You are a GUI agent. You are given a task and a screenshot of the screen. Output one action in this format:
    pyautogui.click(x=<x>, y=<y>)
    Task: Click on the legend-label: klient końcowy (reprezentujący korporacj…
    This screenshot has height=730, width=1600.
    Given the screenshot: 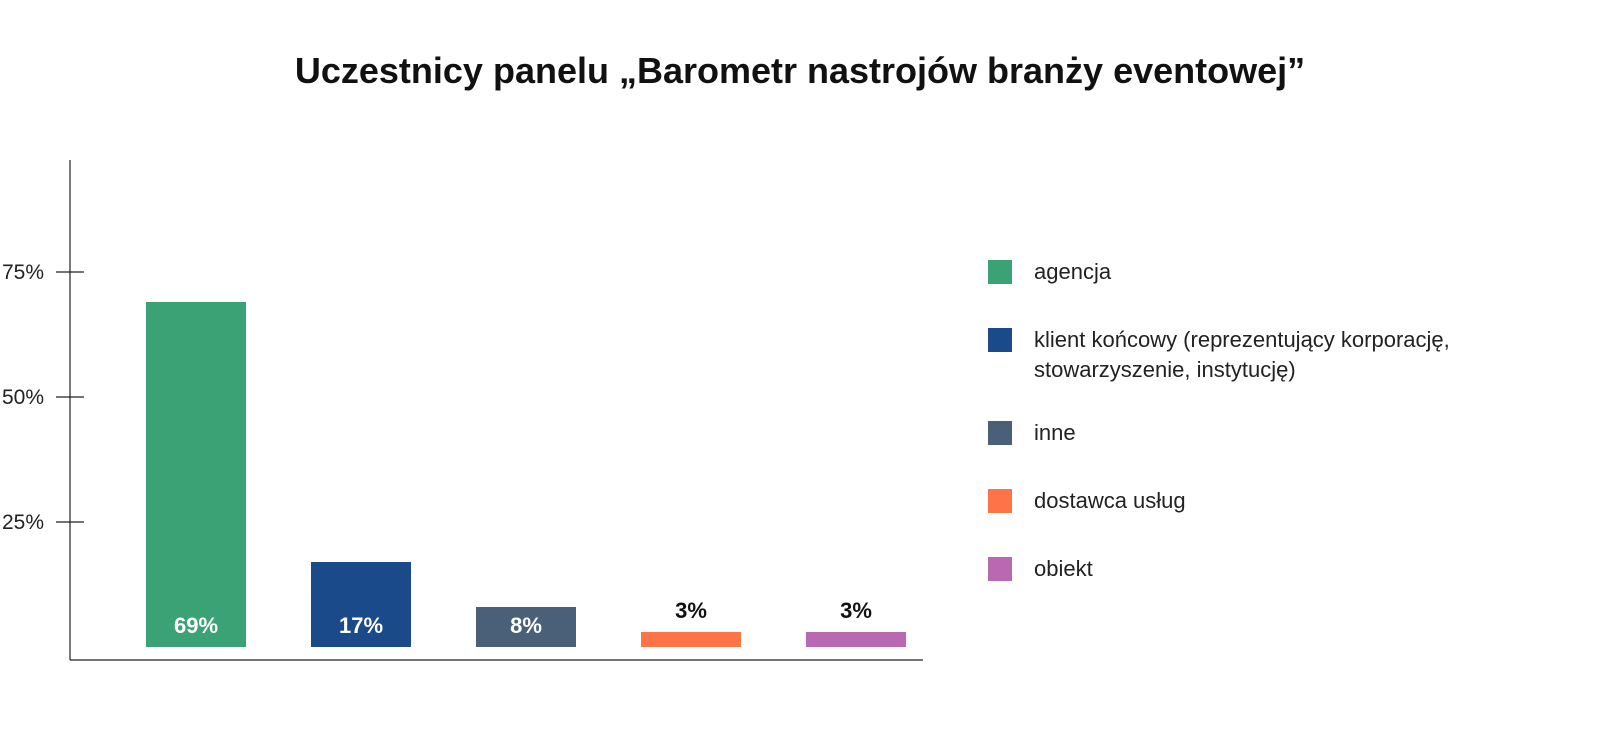 What is the action you would take?
    pyautogui.click(x=1242, y=354)
    